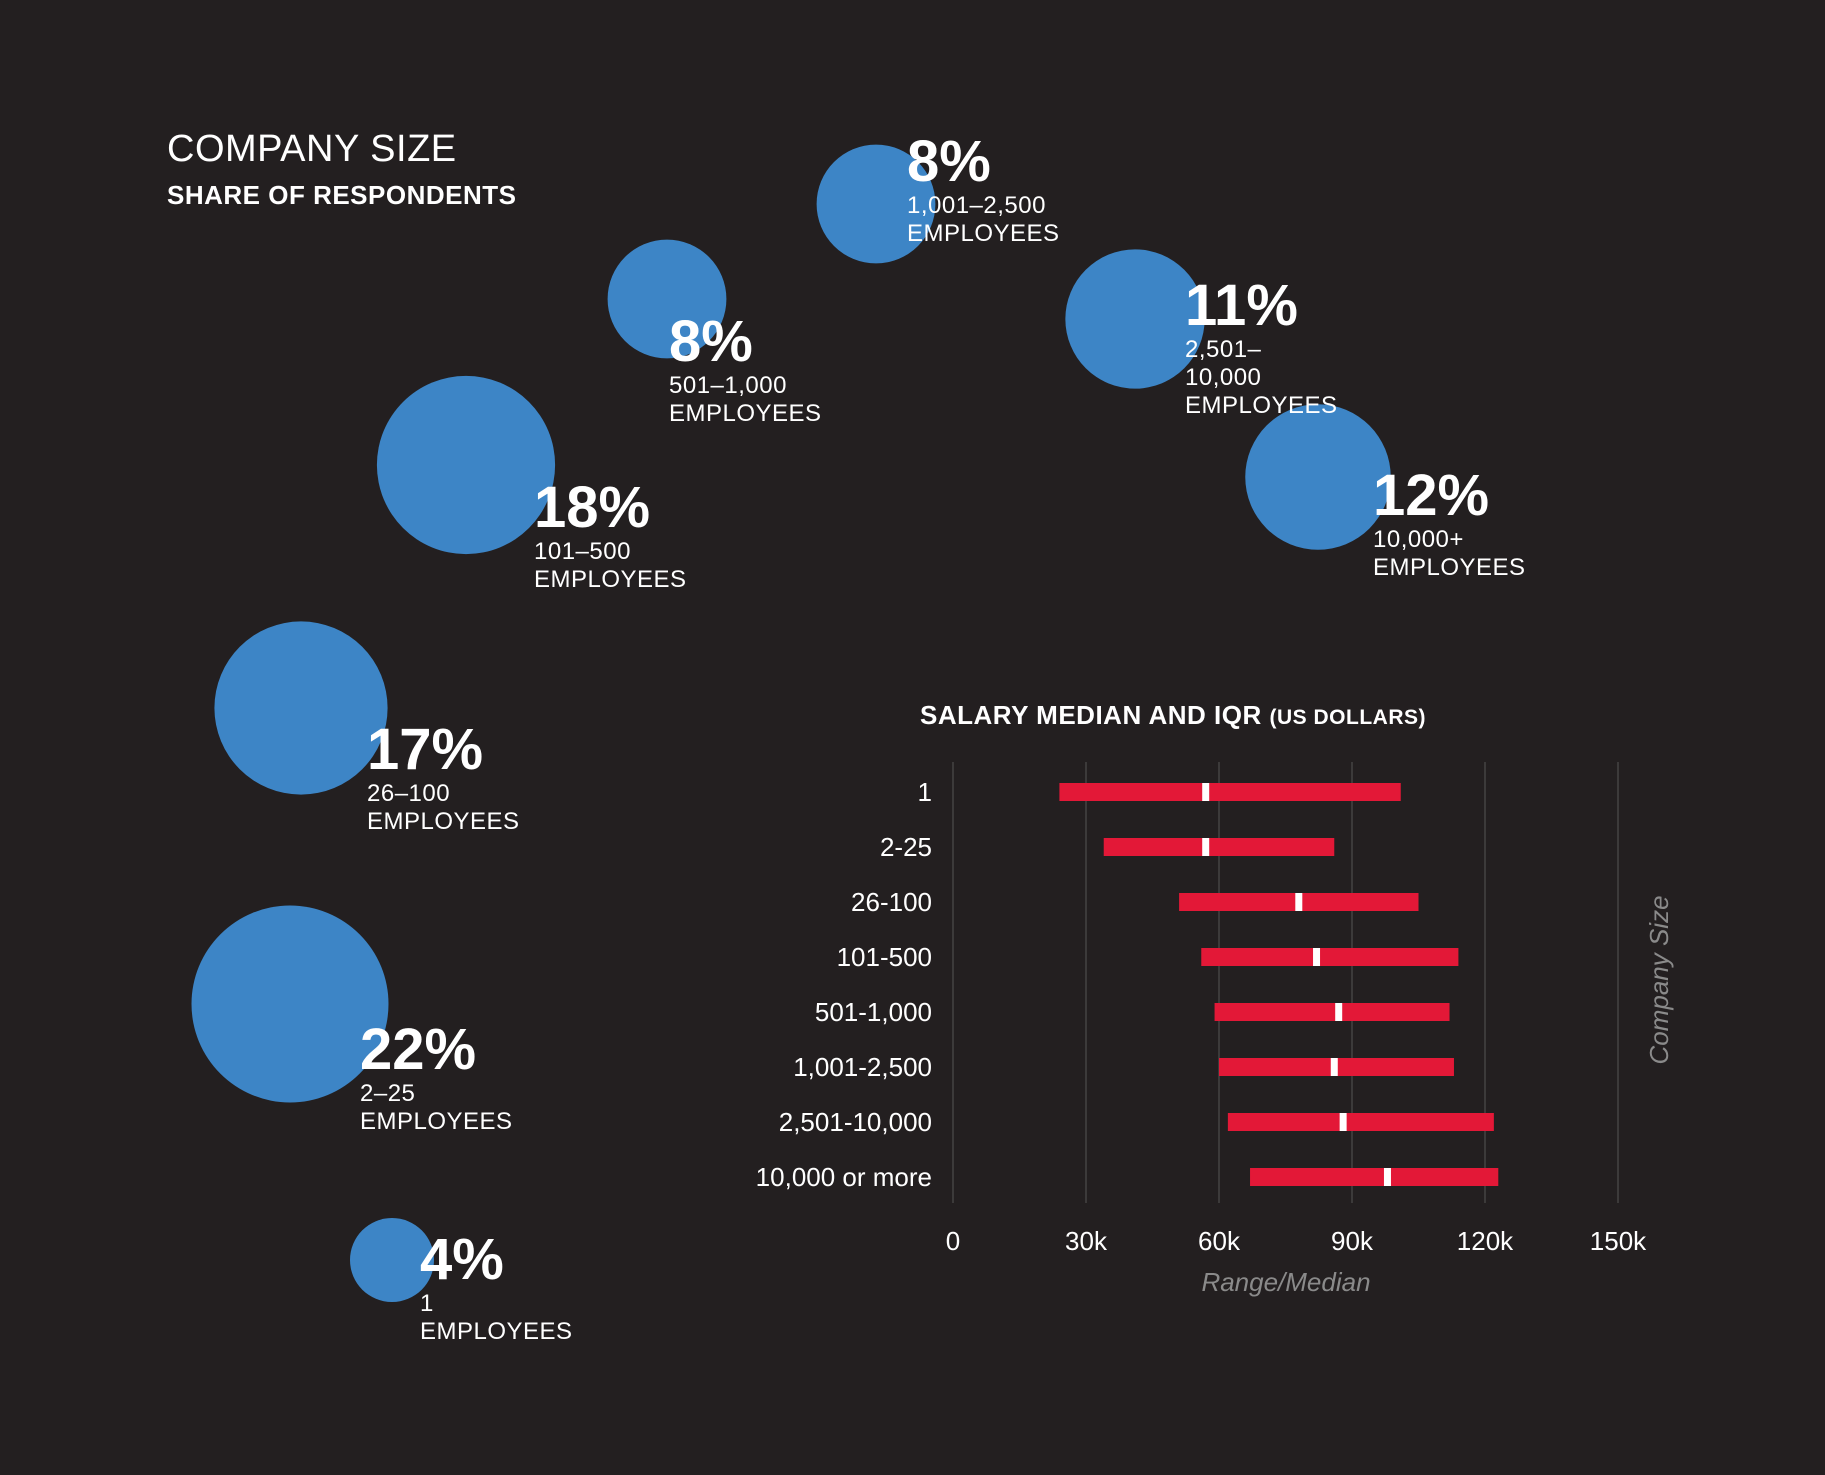 Image resolution: width=1825 pixels, height=1475 pixels. Describe the element at coordinates (1618, 1241) in the screenshot. I see `x-tick-label: 150k` at that location.